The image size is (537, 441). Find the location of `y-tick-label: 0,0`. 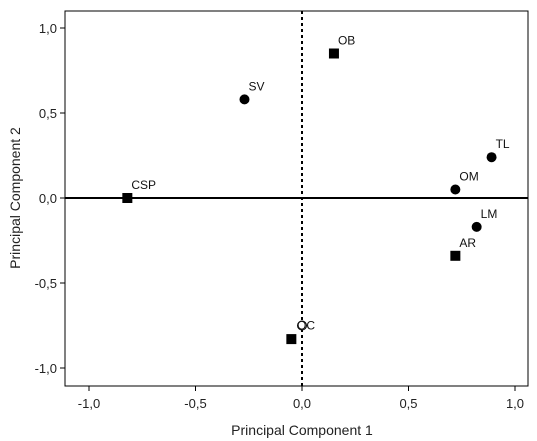

y-tick-label: 0,0 is located at coordinates (48, 198).